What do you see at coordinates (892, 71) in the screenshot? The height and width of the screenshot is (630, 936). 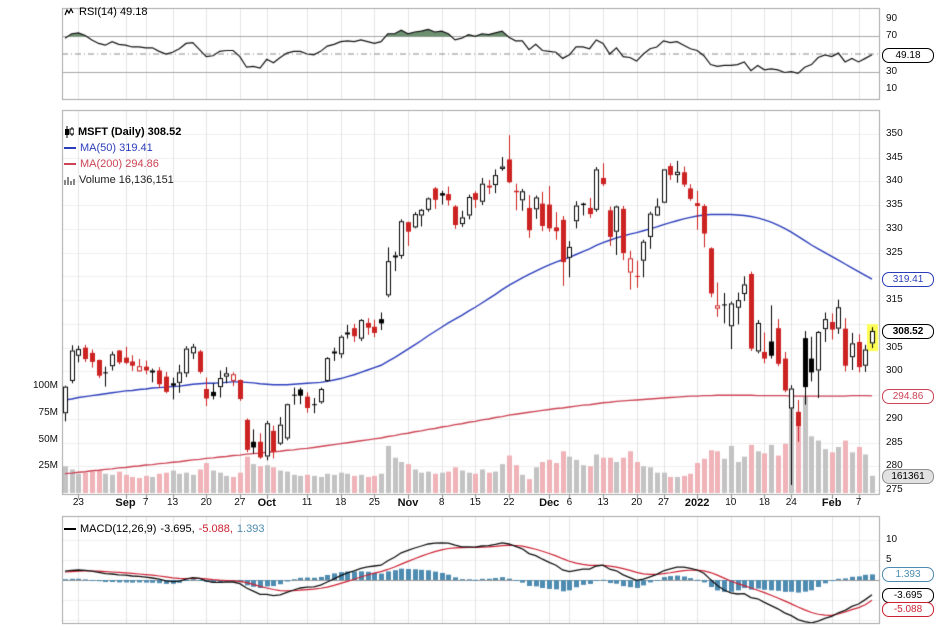 I see `rsi-axis-label: 30` at bounding box center [892, 71].